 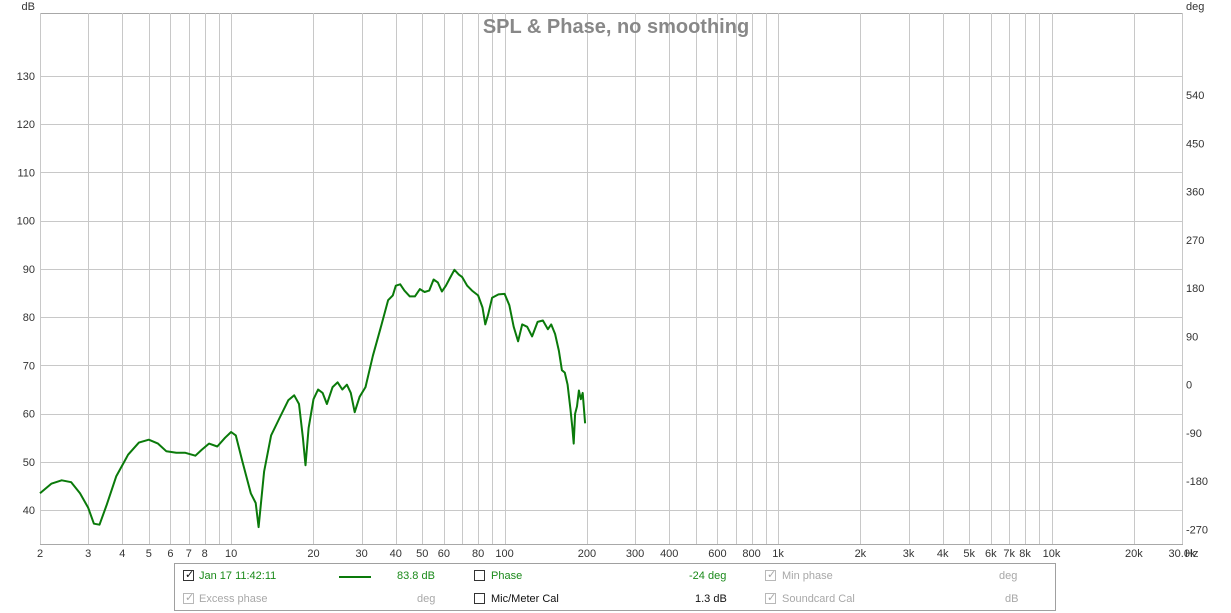 What do you see at coordinates (1009, 554) in the screenshot?
I see `x-tick-label: 7k` at bounding box center [1009, 554].